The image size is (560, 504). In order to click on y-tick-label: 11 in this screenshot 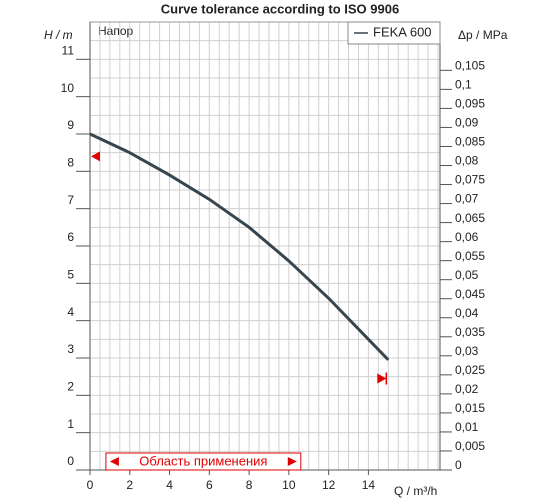, I will do `click(68, 51)`.